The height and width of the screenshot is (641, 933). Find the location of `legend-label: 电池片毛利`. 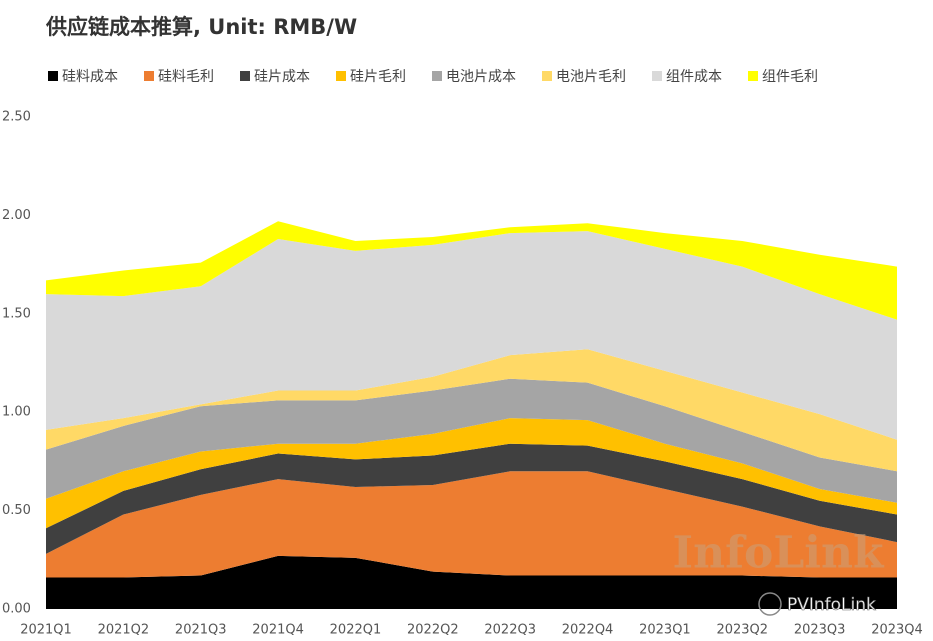

legend-label: 电池片毛利 is located at coordinates (591, 77).